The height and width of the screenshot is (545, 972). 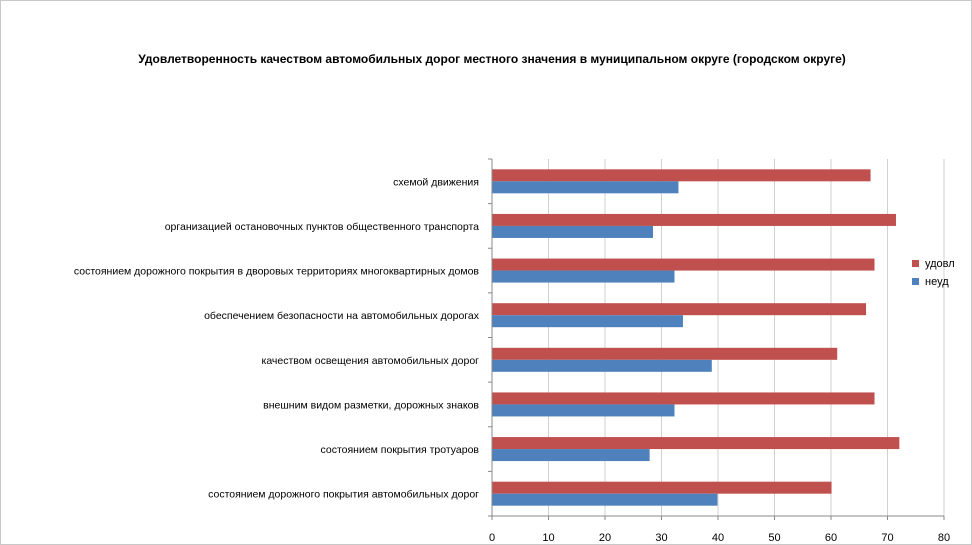 What do you see at coordinates (436, 182) in the screenshot?
I see `category-label: схемой движения` at bounding box center [436, 182].